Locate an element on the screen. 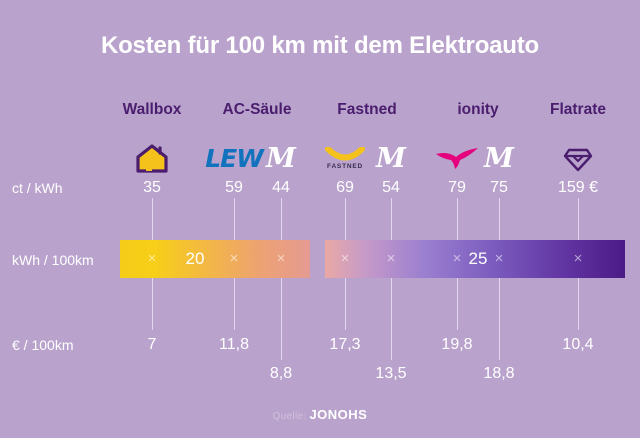 The image size is (640, 438). fastned-logo: FASTNED is located at coordinates (345, 158).